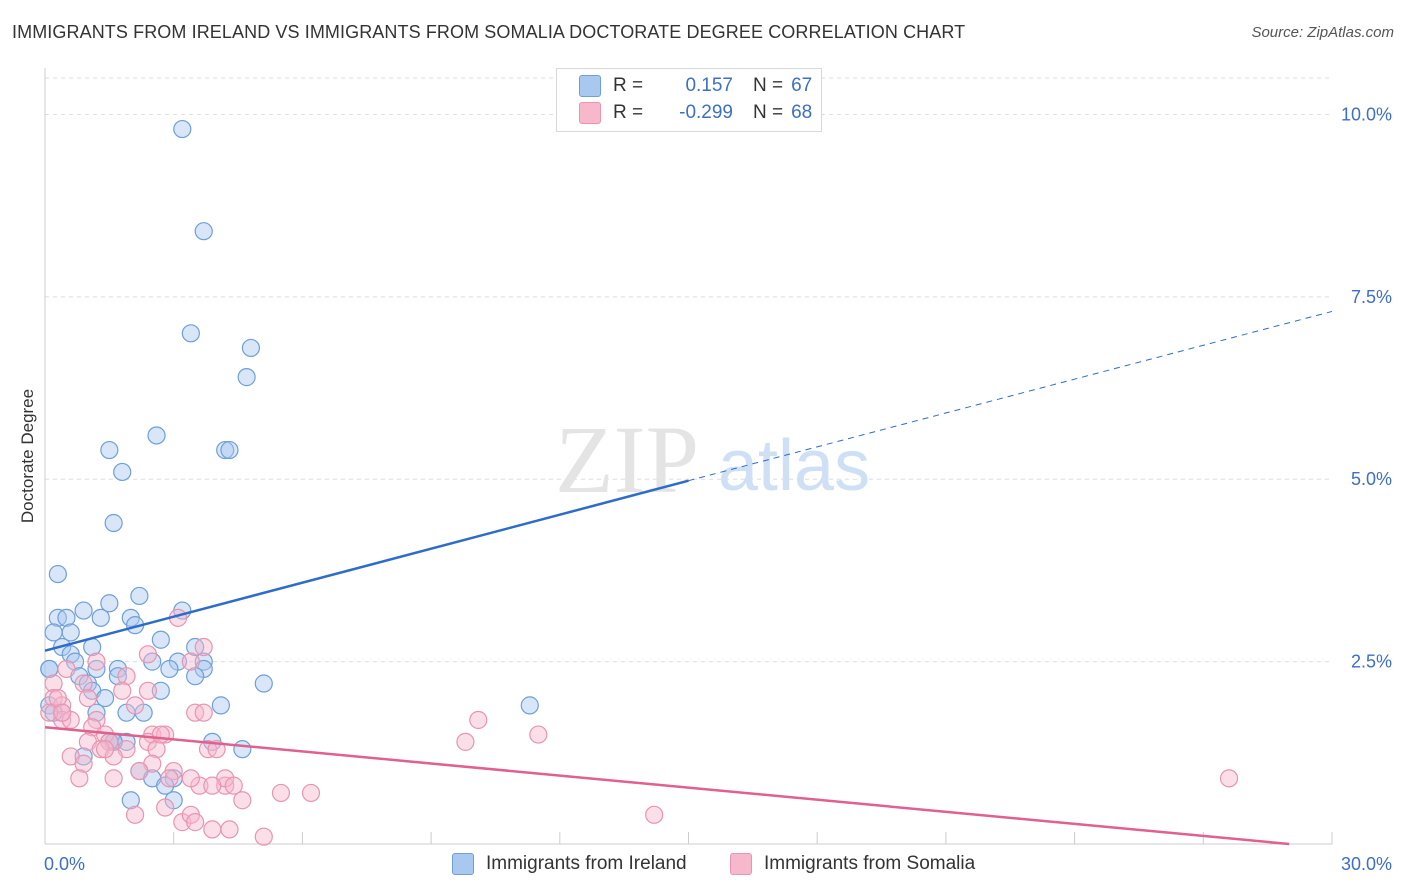 The image size is (1406, 892). I want to click on ireland-trend-extension, so click(1010, 396).